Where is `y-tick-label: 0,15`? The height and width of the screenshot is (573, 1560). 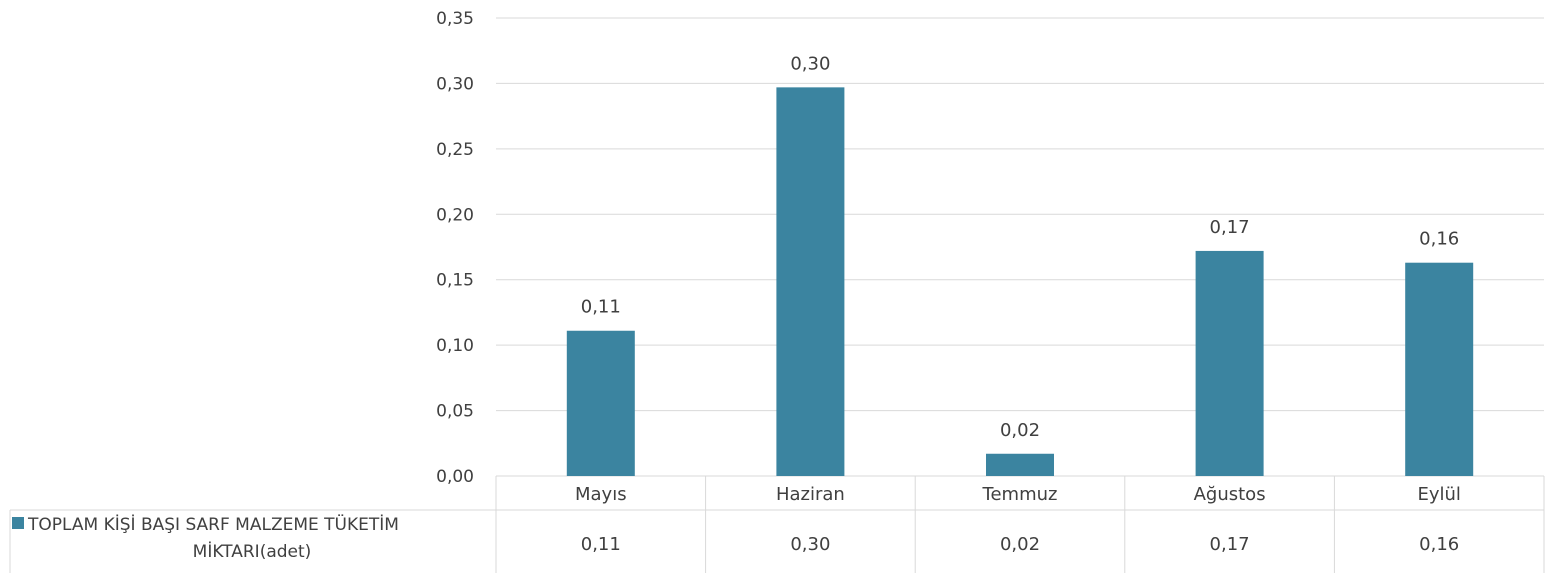
y-tick-label: 0,15 is located at coordinates (455, 281).